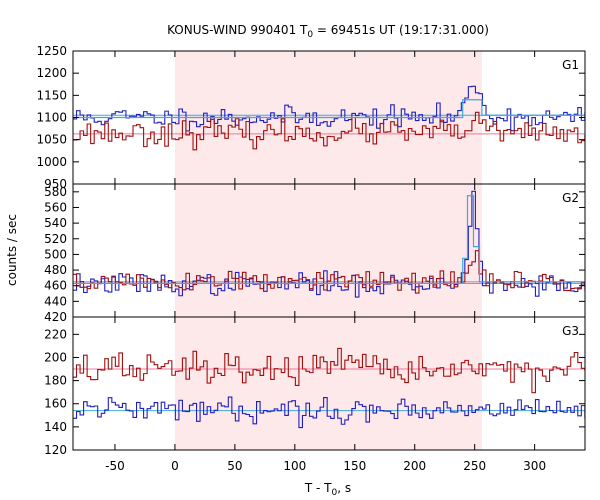  Describe the element at coordinates (51, 51) in the screenshot. I see `y-tick-label: 1250` at that location.